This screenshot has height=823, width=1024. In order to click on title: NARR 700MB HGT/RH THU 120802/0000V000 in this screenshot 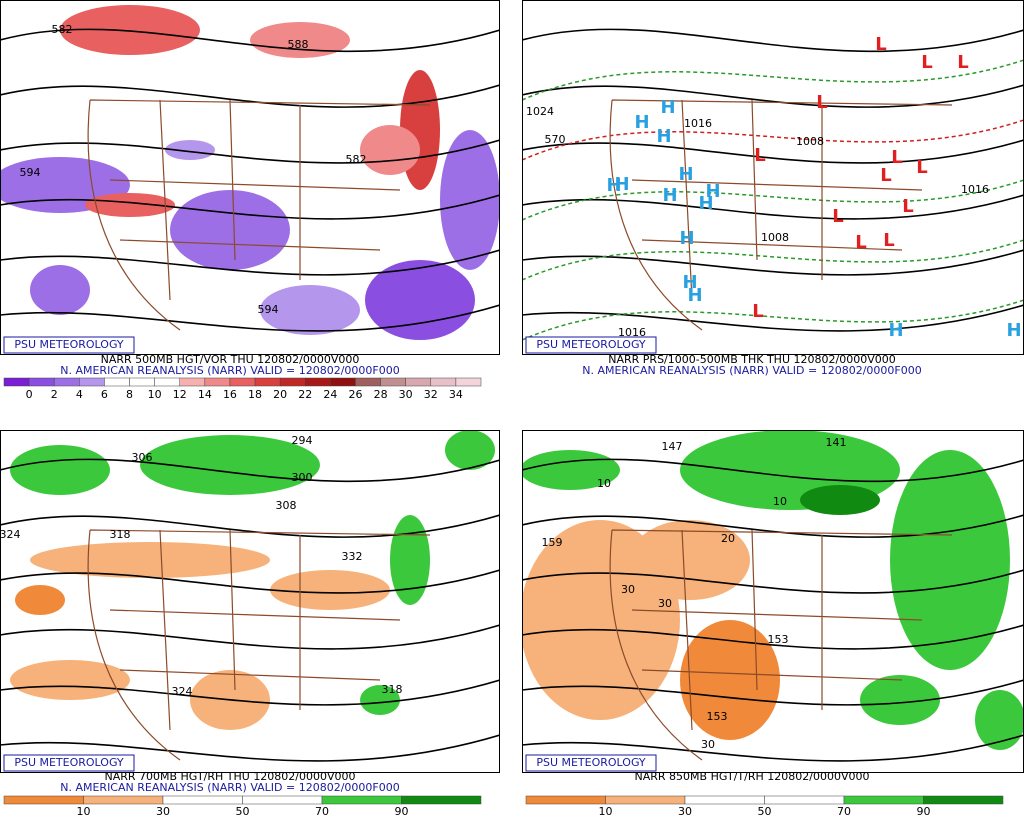, I will do `click(229, 776)`.